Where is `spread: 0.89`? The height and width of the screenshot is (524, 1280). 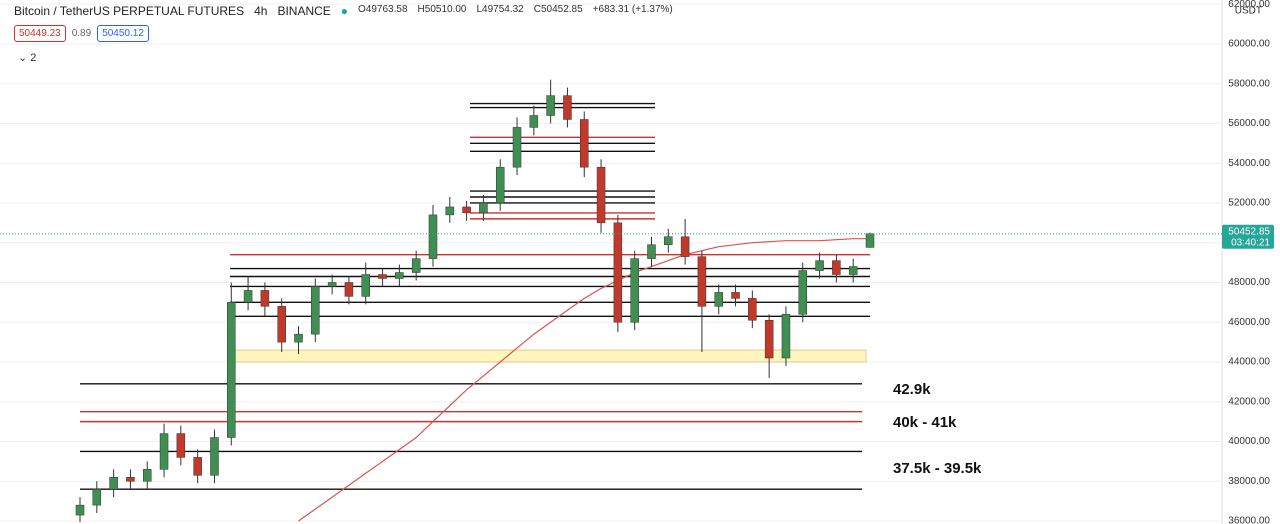 spread: 0.89 is located at coordinates (81, 33).